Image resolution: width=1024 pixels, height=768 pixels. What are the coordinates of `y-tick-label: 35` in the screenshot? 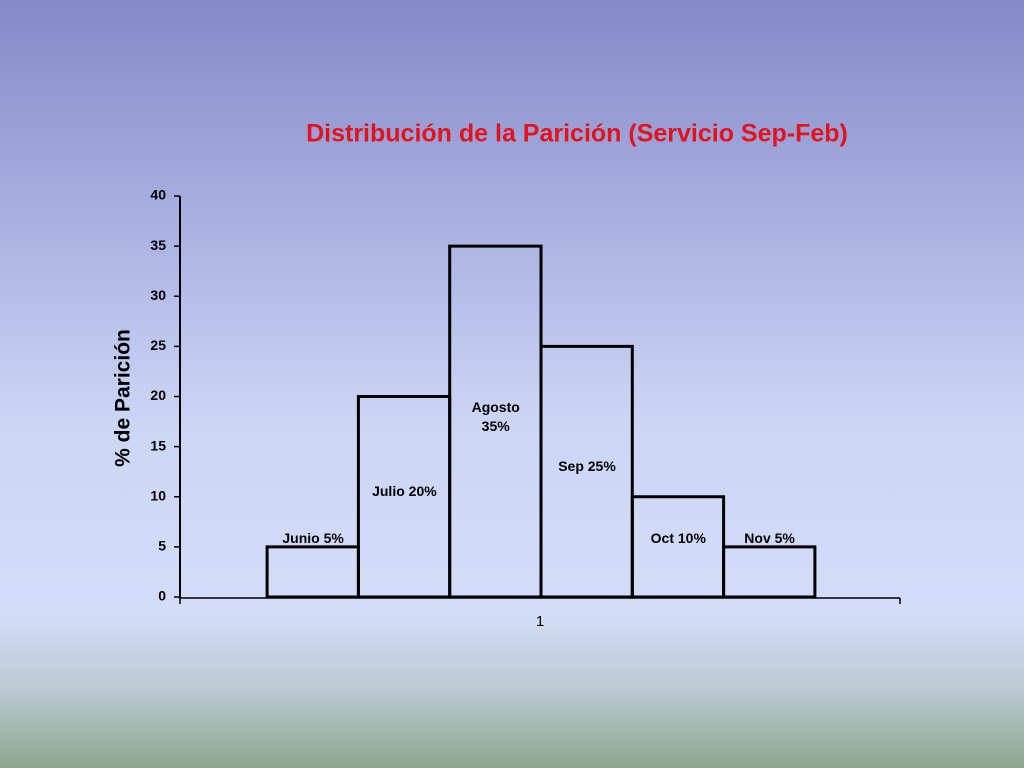 It's located at (158, 245).